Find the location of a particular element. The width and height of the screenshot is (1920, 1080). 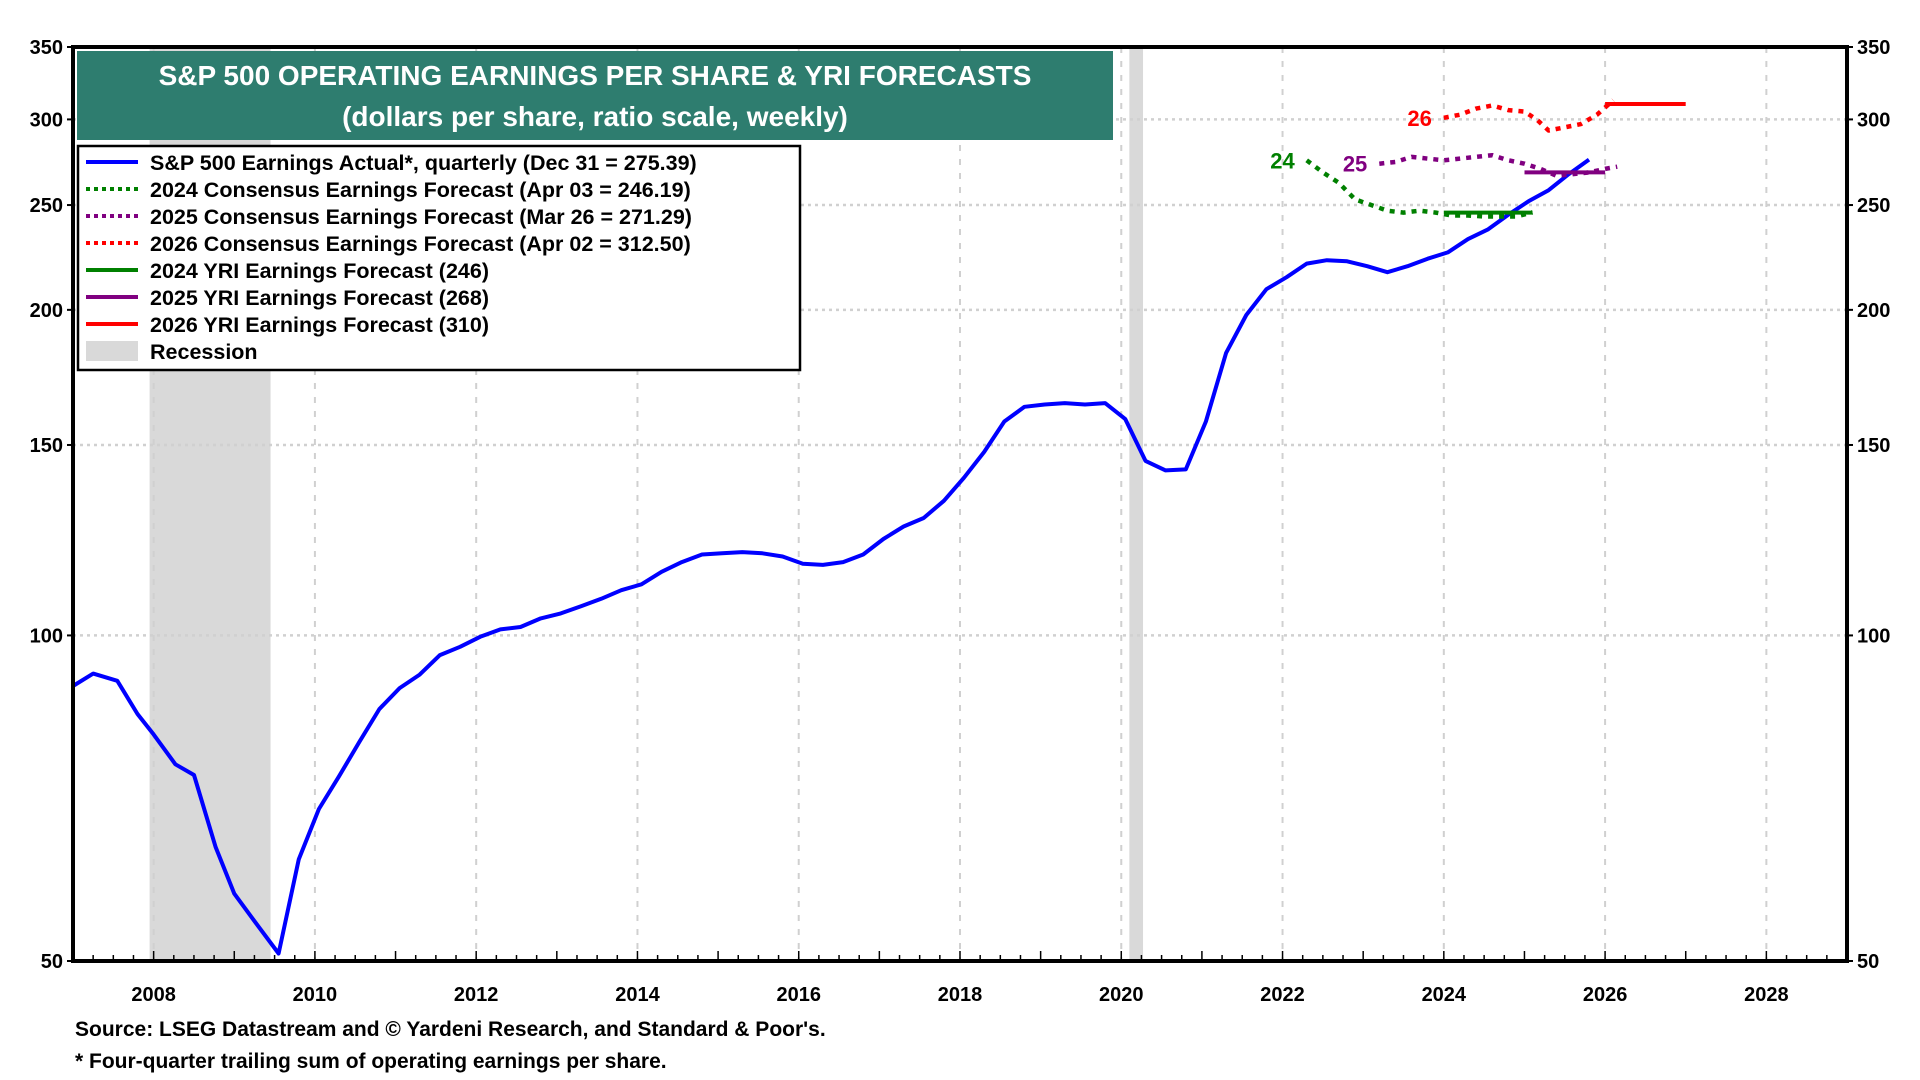

legend-entry: Recession is located at coordinates (204, 352).